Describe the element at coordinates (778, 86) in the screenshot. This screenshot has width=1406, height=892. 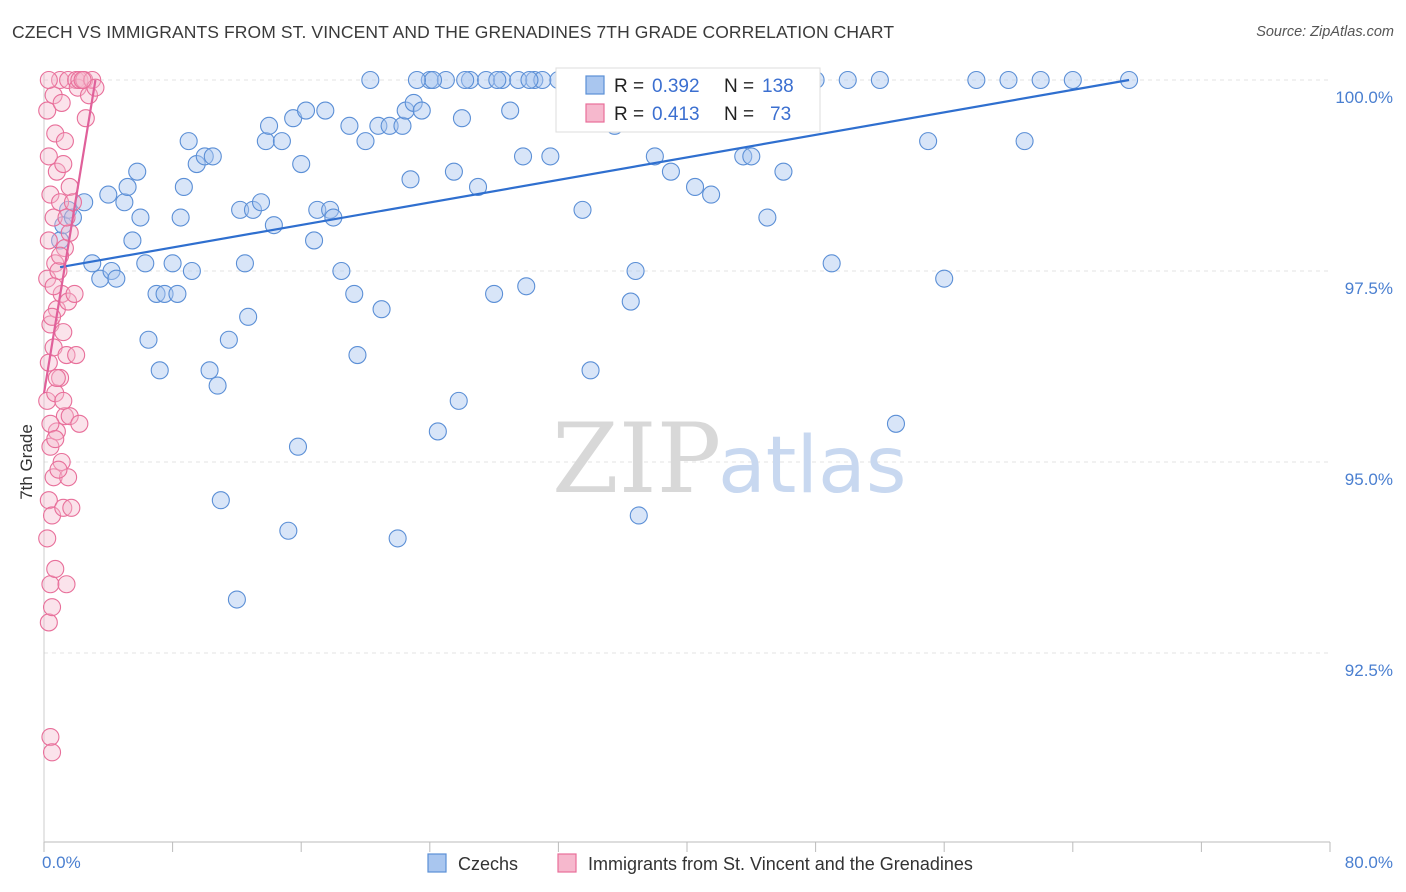
I see `legend-n-value-1: 138` at that location.